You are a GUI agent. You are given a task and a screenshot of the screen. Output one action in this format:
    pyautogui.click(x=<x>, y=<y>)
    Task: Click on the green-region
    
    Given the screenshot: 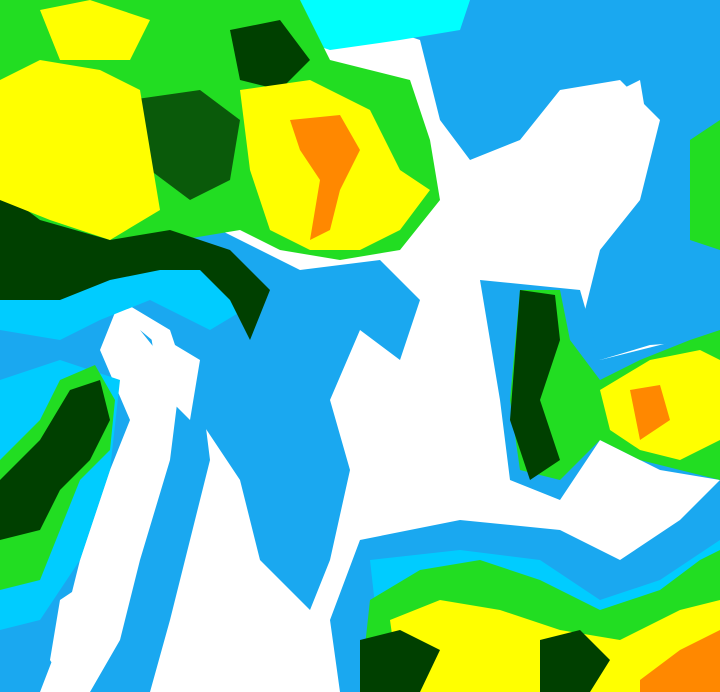 What is the action you would take?
    pyautogui.click(x=705, y=185)
    